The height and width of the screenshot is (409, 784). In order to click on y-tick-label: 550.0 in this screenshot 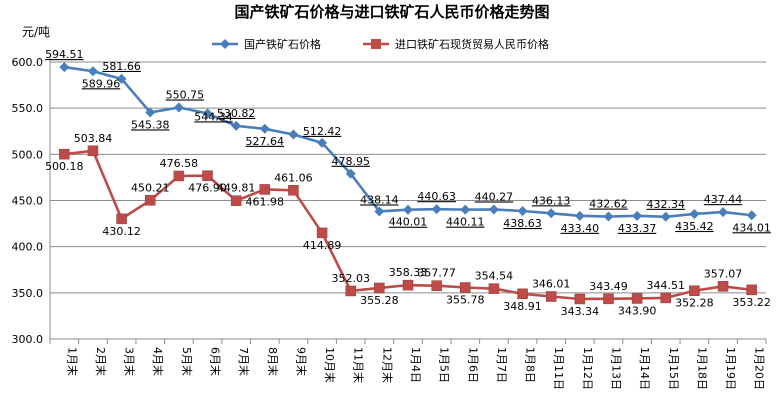, I will do `click(28, 108)`.